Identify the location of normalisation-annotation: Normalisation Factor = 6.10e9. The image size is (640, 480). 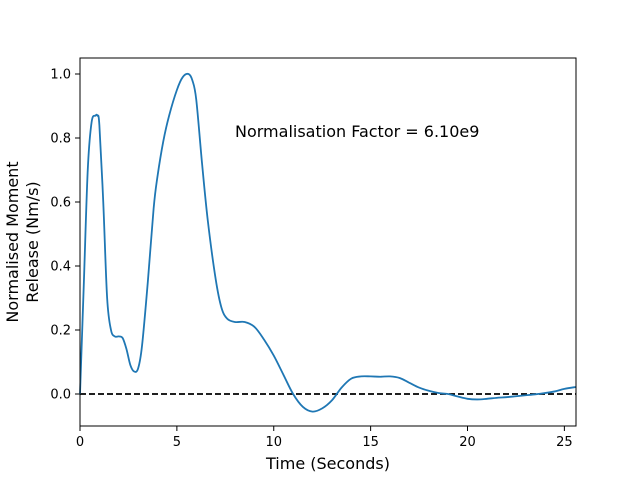
(357, 131).